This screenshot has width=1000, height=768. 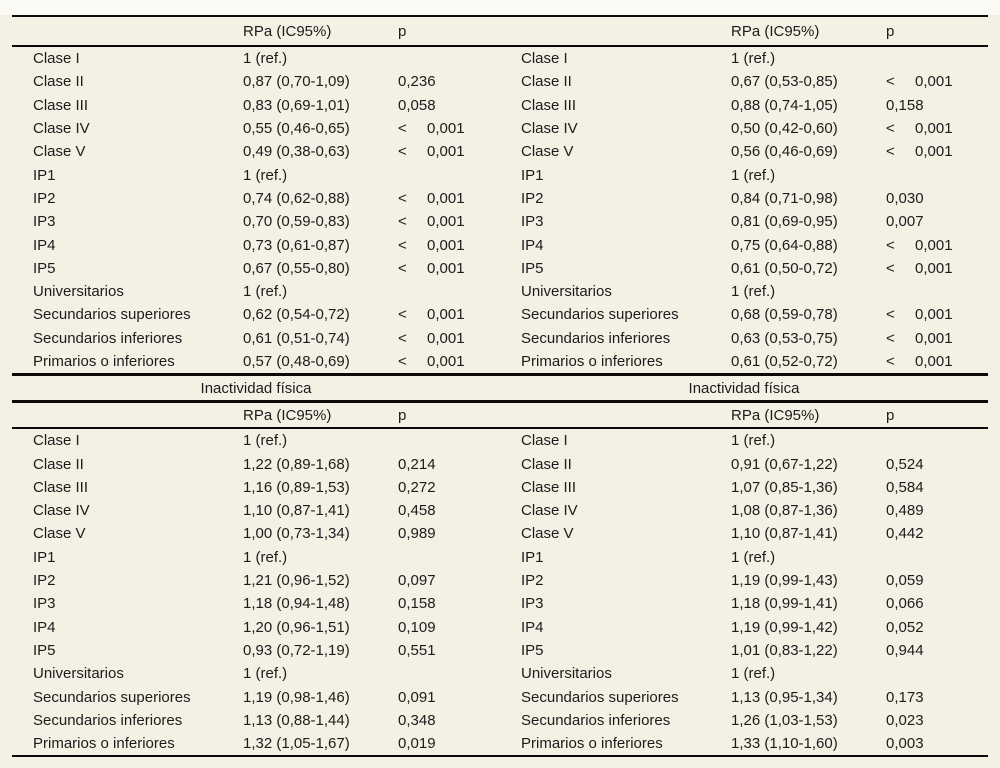 I want to click on table-row: IP1 1 (ref.) IP1 1 (ref.), so click(x=500, y=557).